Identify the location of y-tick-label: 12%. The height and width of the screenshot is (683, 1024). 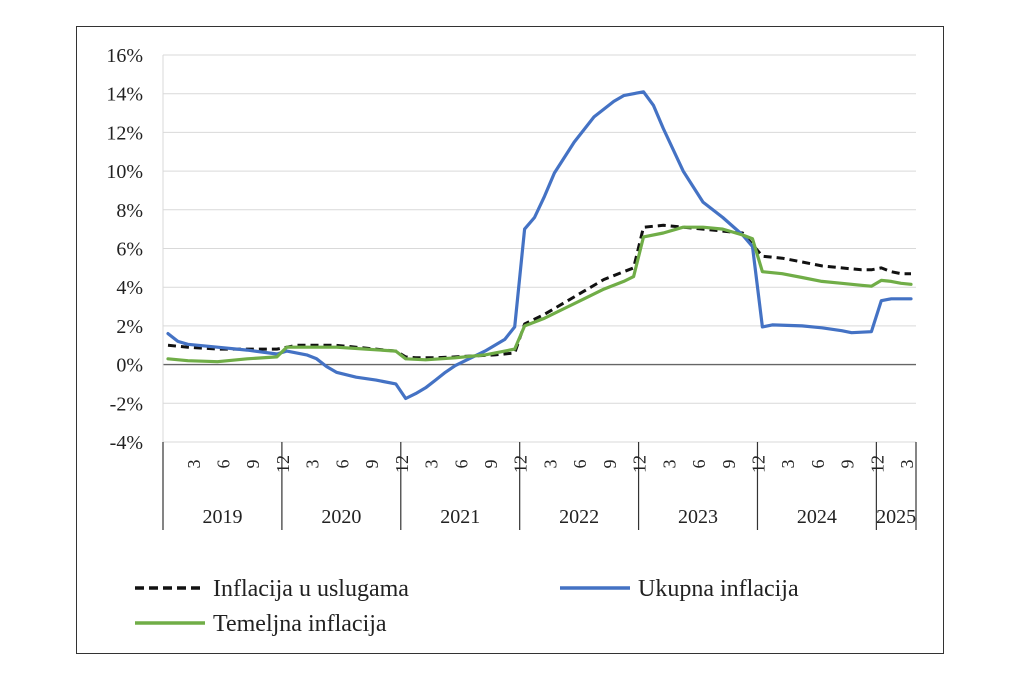
(124, 133).